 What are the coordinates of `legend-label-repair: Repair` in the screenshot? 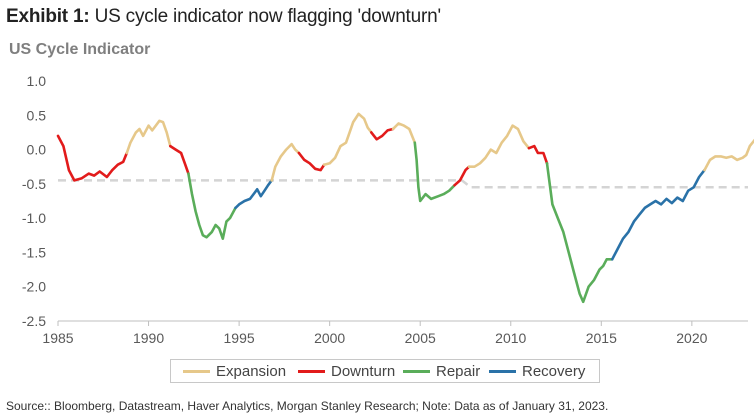 It's located at (458, 371).